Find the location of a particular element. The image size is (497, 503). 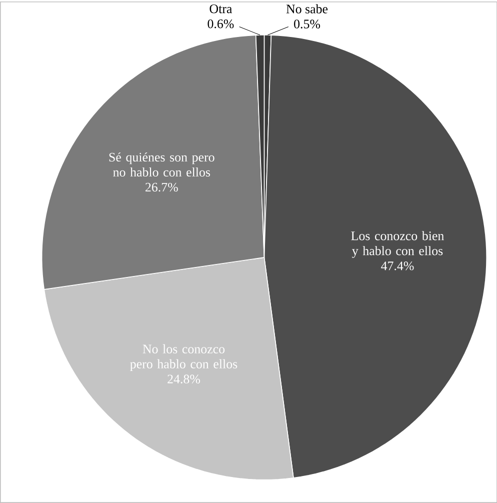

slice-label: Los conozco bien y hablo con ellos is located at coordinates (397, 244).